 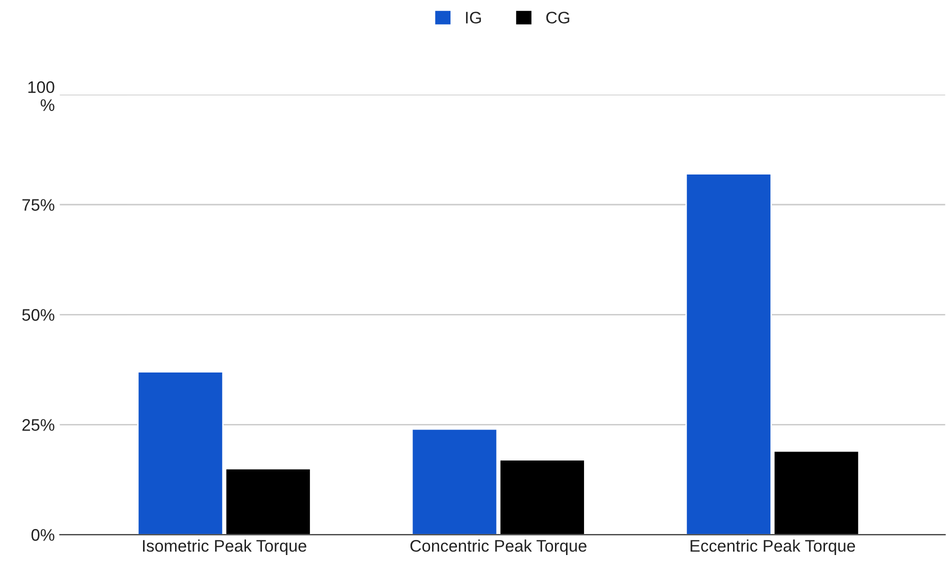 I want to click on x-tick-label: Concentric Peak Torque, so click(x=498, y=548).